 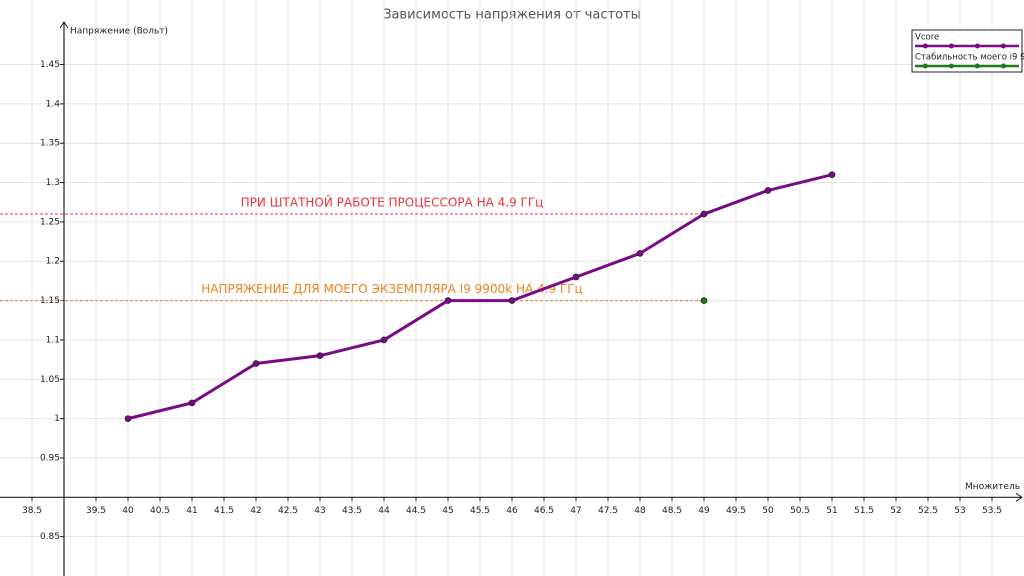 What do you see at coordinates (416, 511) in the screenshot?
I see `x-tick-label: 44.5` at bounding box center [416, 511].